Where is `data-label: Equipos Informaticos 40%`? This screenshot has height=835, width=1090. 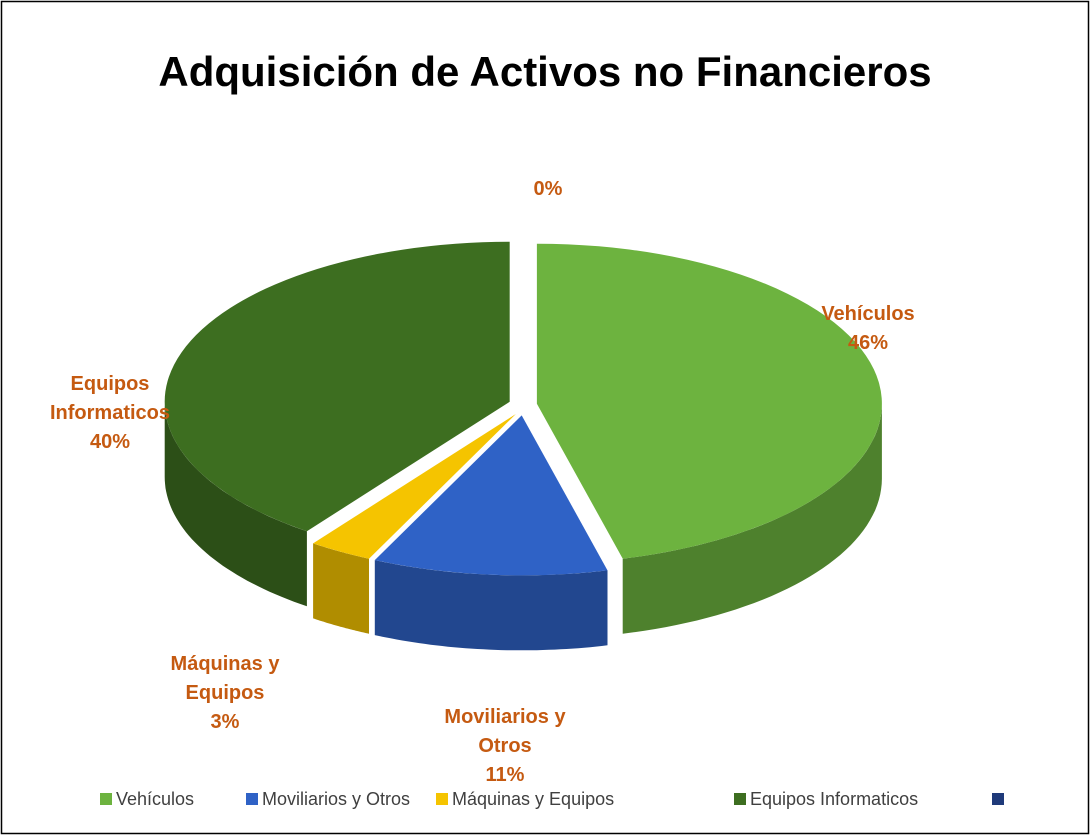
data-label: Equipos Informaticos 40% is located at coordinates (110, 413).